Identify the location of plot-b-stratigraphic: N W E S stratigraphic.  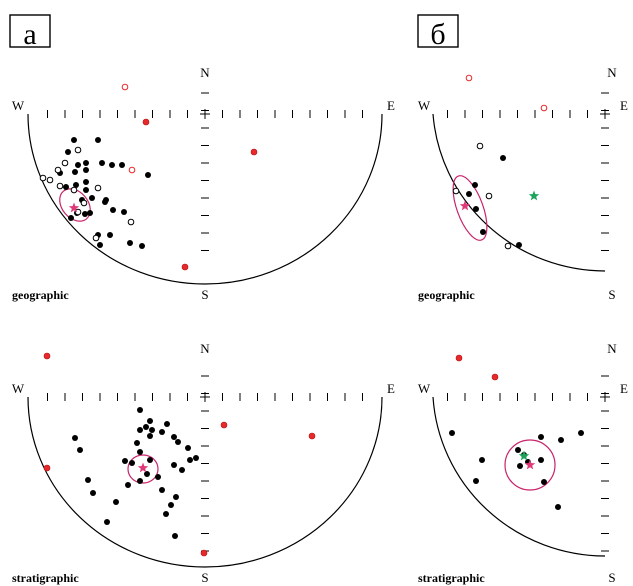
(523, 463).